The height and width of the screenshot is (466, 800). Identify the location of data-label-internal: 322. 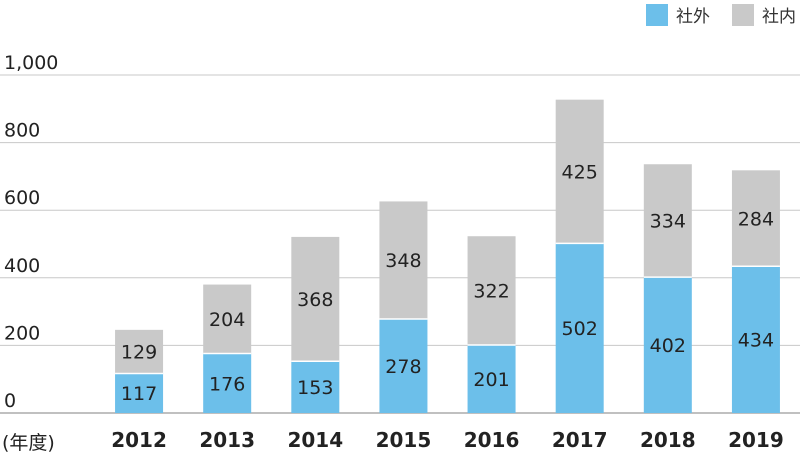
(491, 292).